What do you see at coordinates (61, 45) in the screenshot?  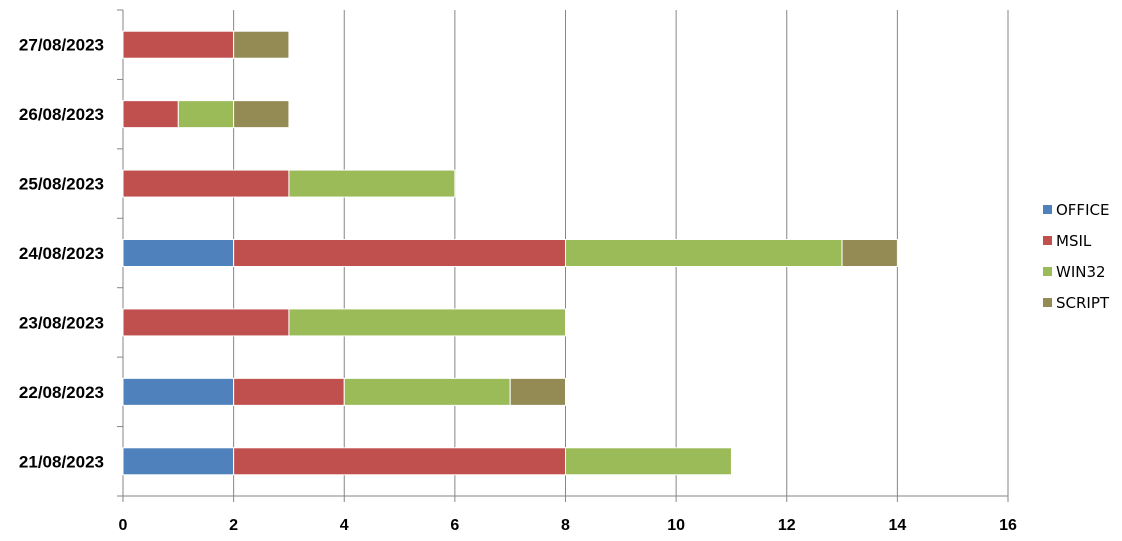 I see `category-label: 27/08/2023` at bounding box center [61, 45].